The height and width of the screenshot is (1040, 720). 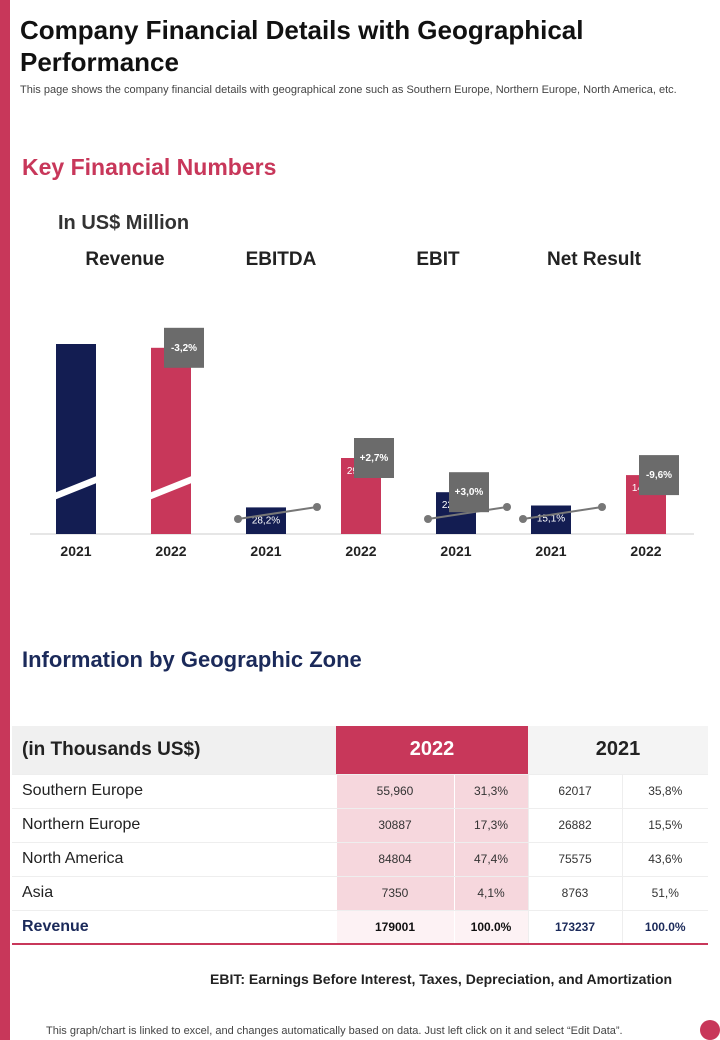 I want to click on change-badge-label: +2,7%, so click(x=374, y=458).